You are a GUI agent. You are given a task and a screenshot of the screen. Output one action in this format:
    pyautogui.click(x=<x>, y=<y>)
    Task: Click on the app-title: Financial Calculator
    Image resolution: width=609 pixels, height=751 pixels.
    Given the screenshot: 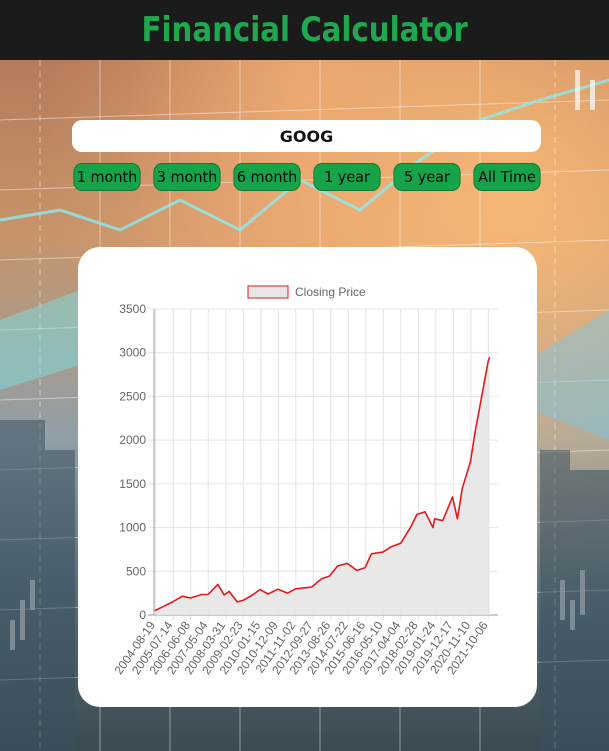 What is the action you would take?
    pyautogui.click(x=304, y=30)
    